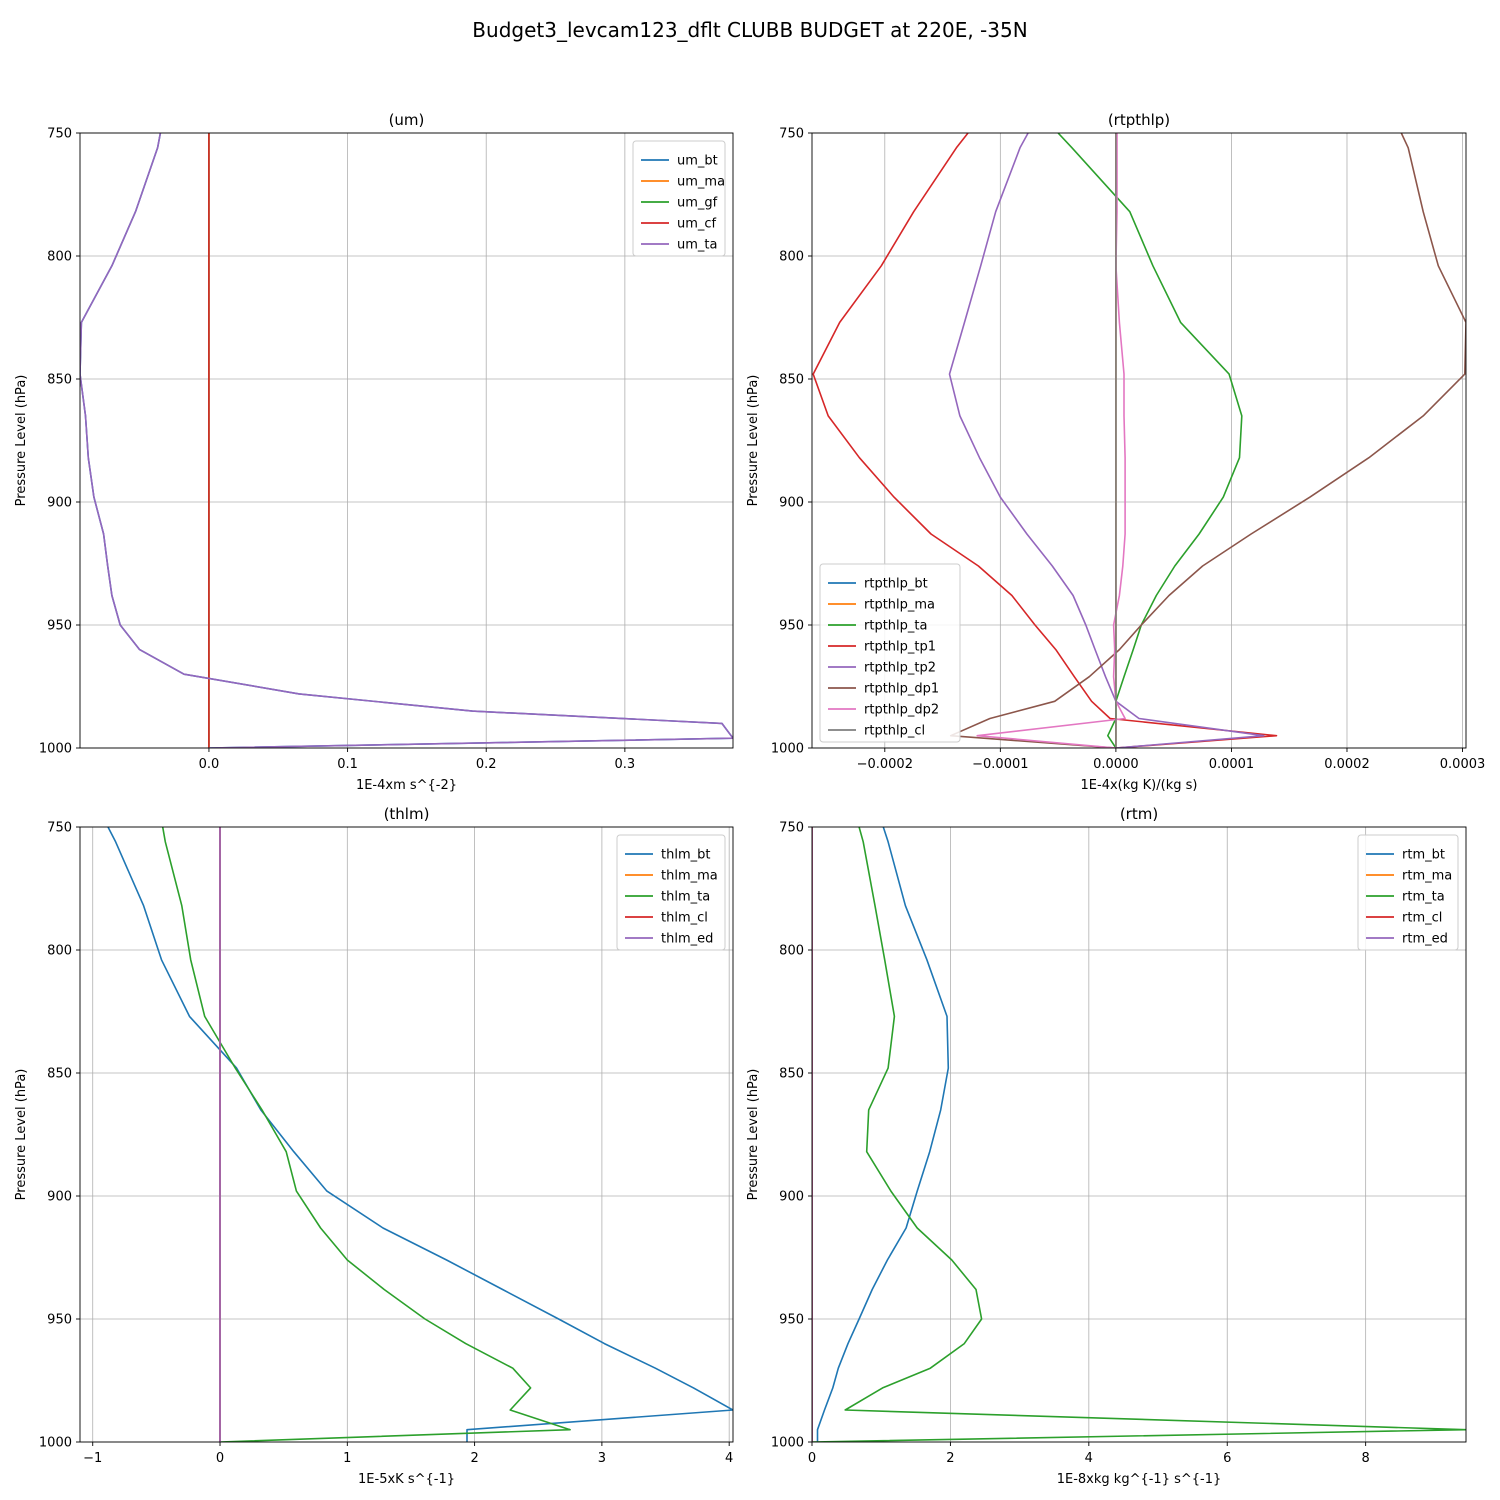 This screenshot has width=1500, height=1500. Describe the element at coordinates (92, 1458) in the screenshot. I see `x-tick-label: −1` at that location.